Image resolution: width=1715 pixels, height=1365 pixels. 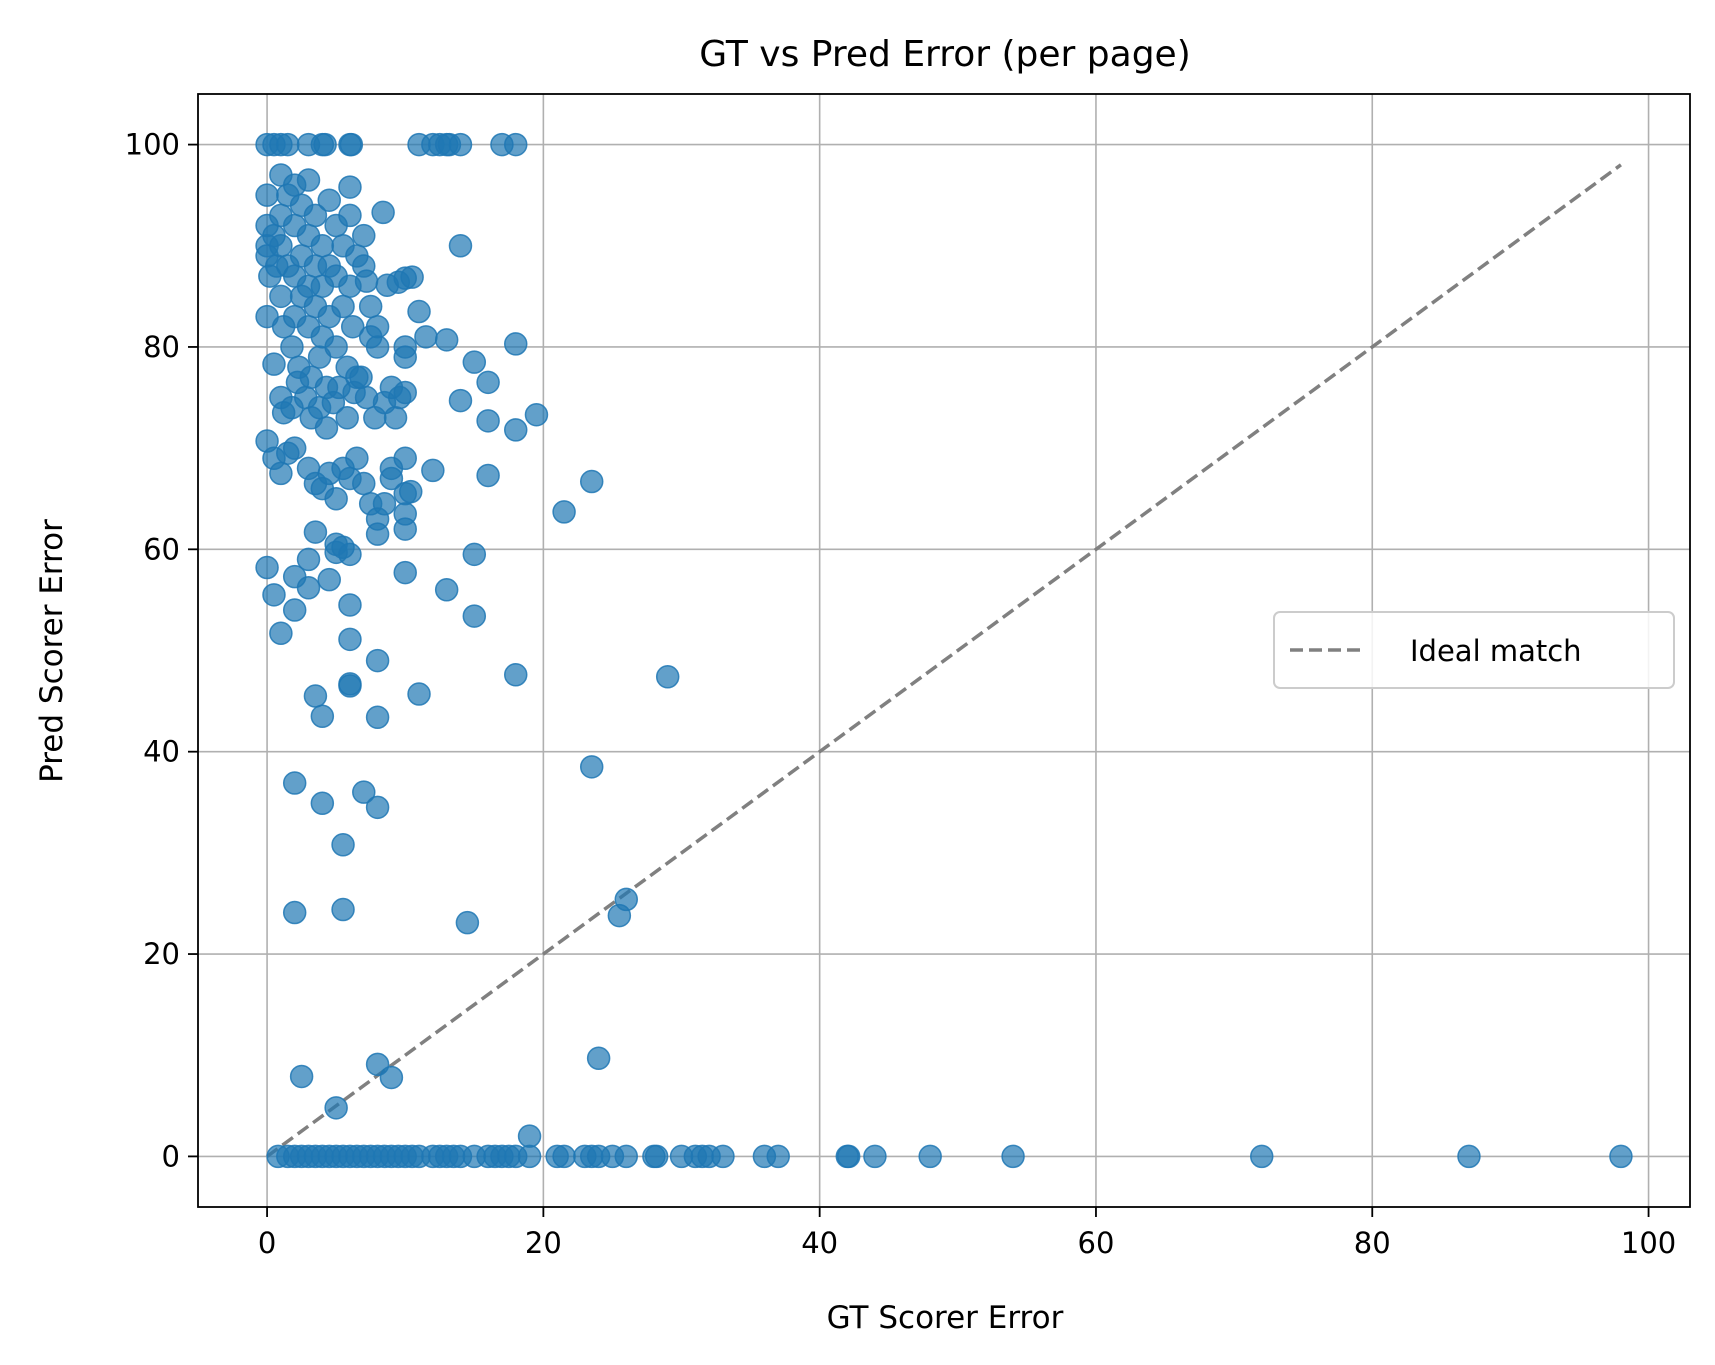 What do you see at coordinates (52, 651) in the screenshot?
I see `y-axis-label: Pred Scorer Error` at bounding box center [52, 651].